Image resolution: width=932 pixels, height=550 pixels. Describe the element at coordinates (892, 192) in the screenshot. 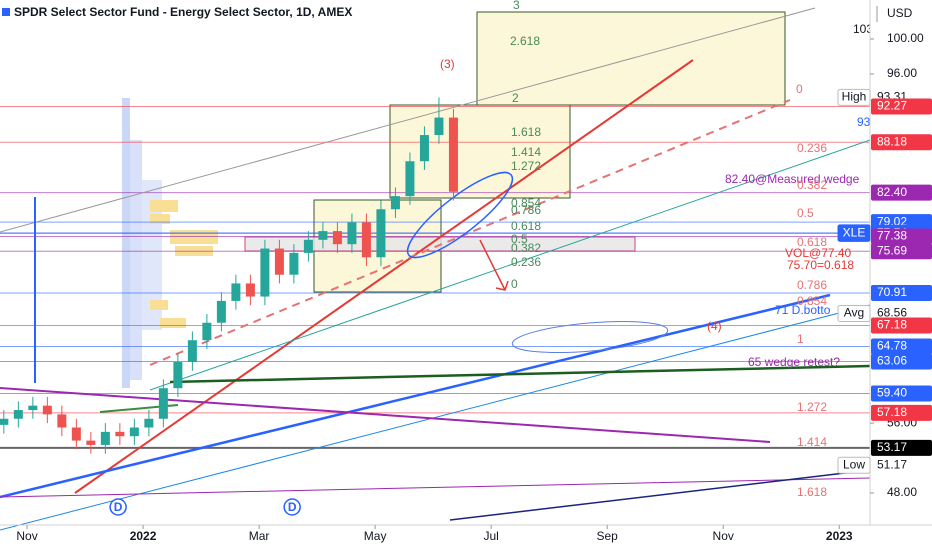

I see `price-tag-label: 82.40` at that location.